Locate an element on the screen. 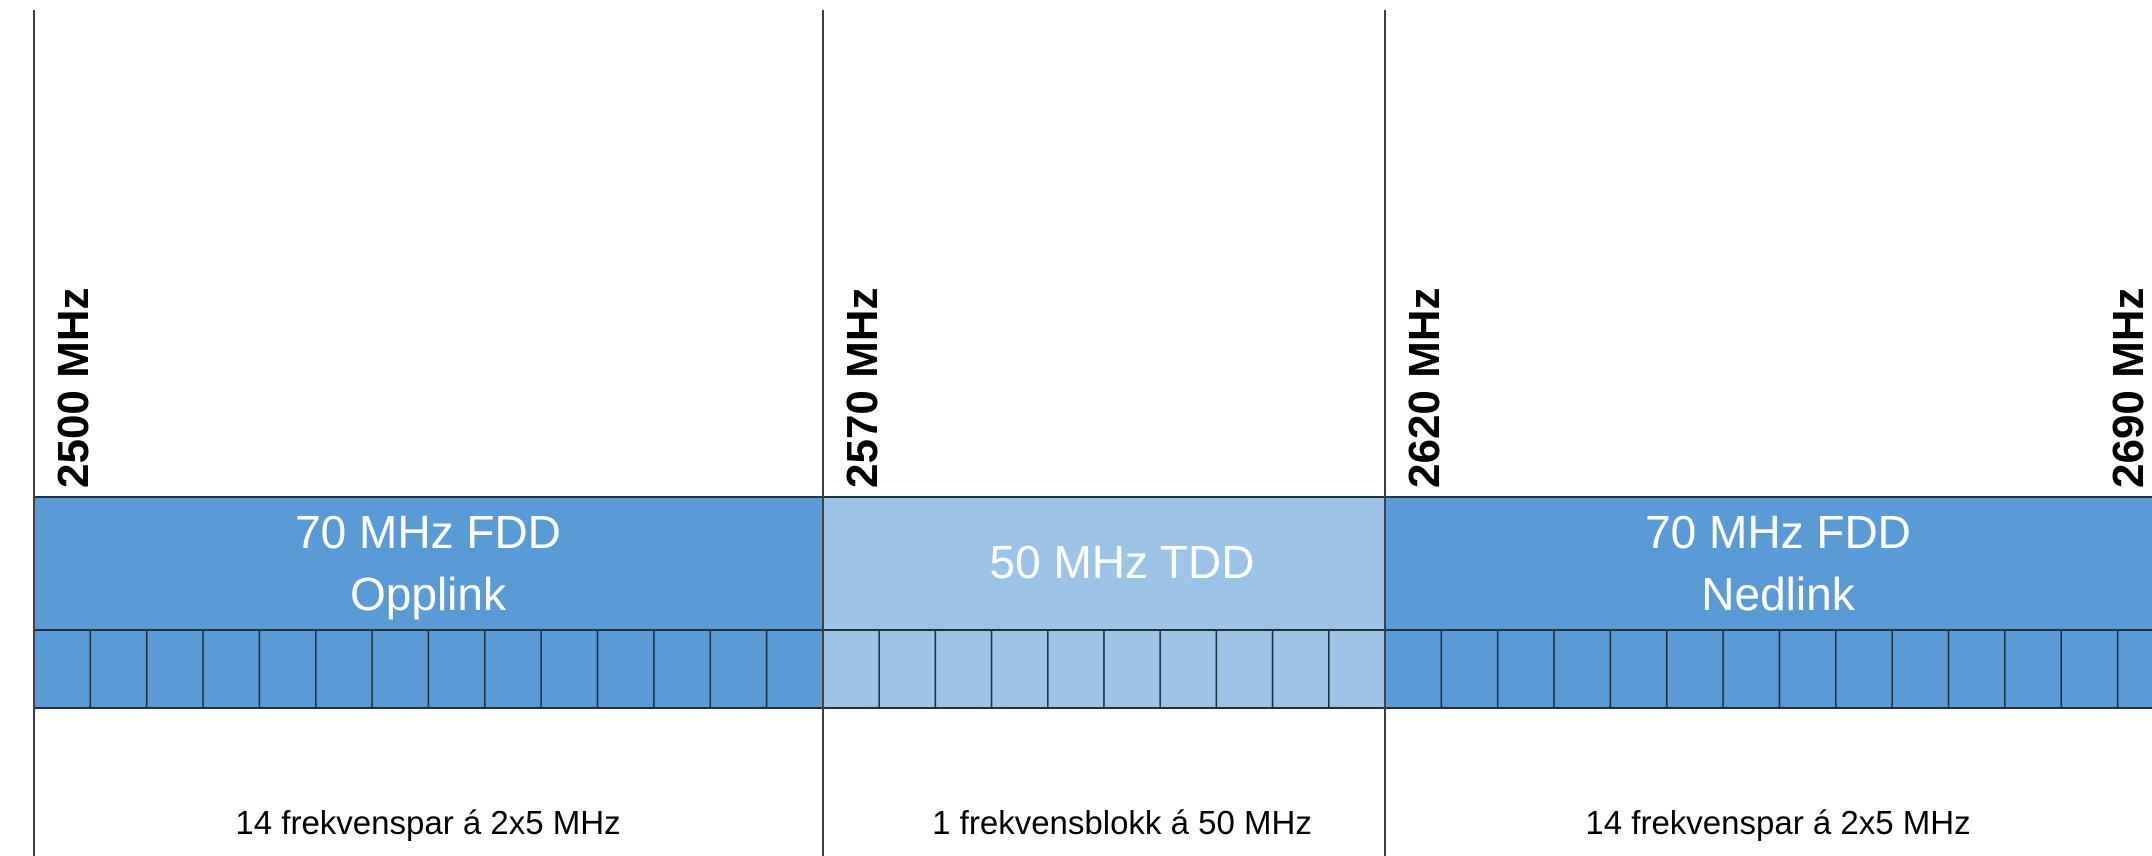  freq-label-2620: 2620 MHz is located at coordinates (1424, 387).